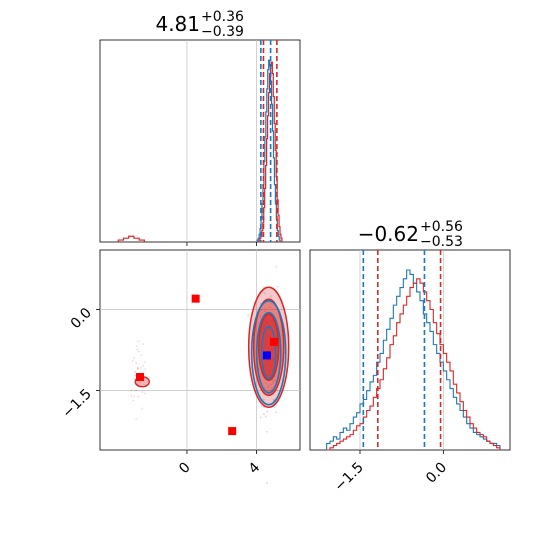 The height and width of the screenshot is (550, 550). I want to click on p2-hist-series_b, so click(413, 364).